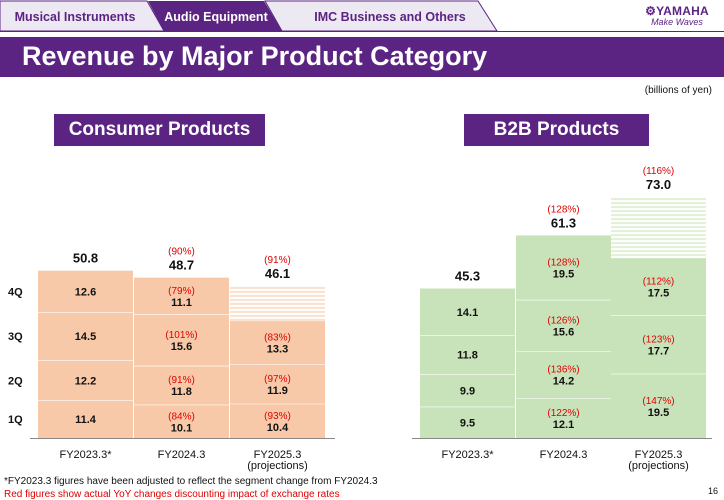 The height and width of the screenshot is (500, 724). Describe the element at coordinates (181, 416) in the screenshot. I see `yoy-label-consumer-1-1q: (84%)` at that location.